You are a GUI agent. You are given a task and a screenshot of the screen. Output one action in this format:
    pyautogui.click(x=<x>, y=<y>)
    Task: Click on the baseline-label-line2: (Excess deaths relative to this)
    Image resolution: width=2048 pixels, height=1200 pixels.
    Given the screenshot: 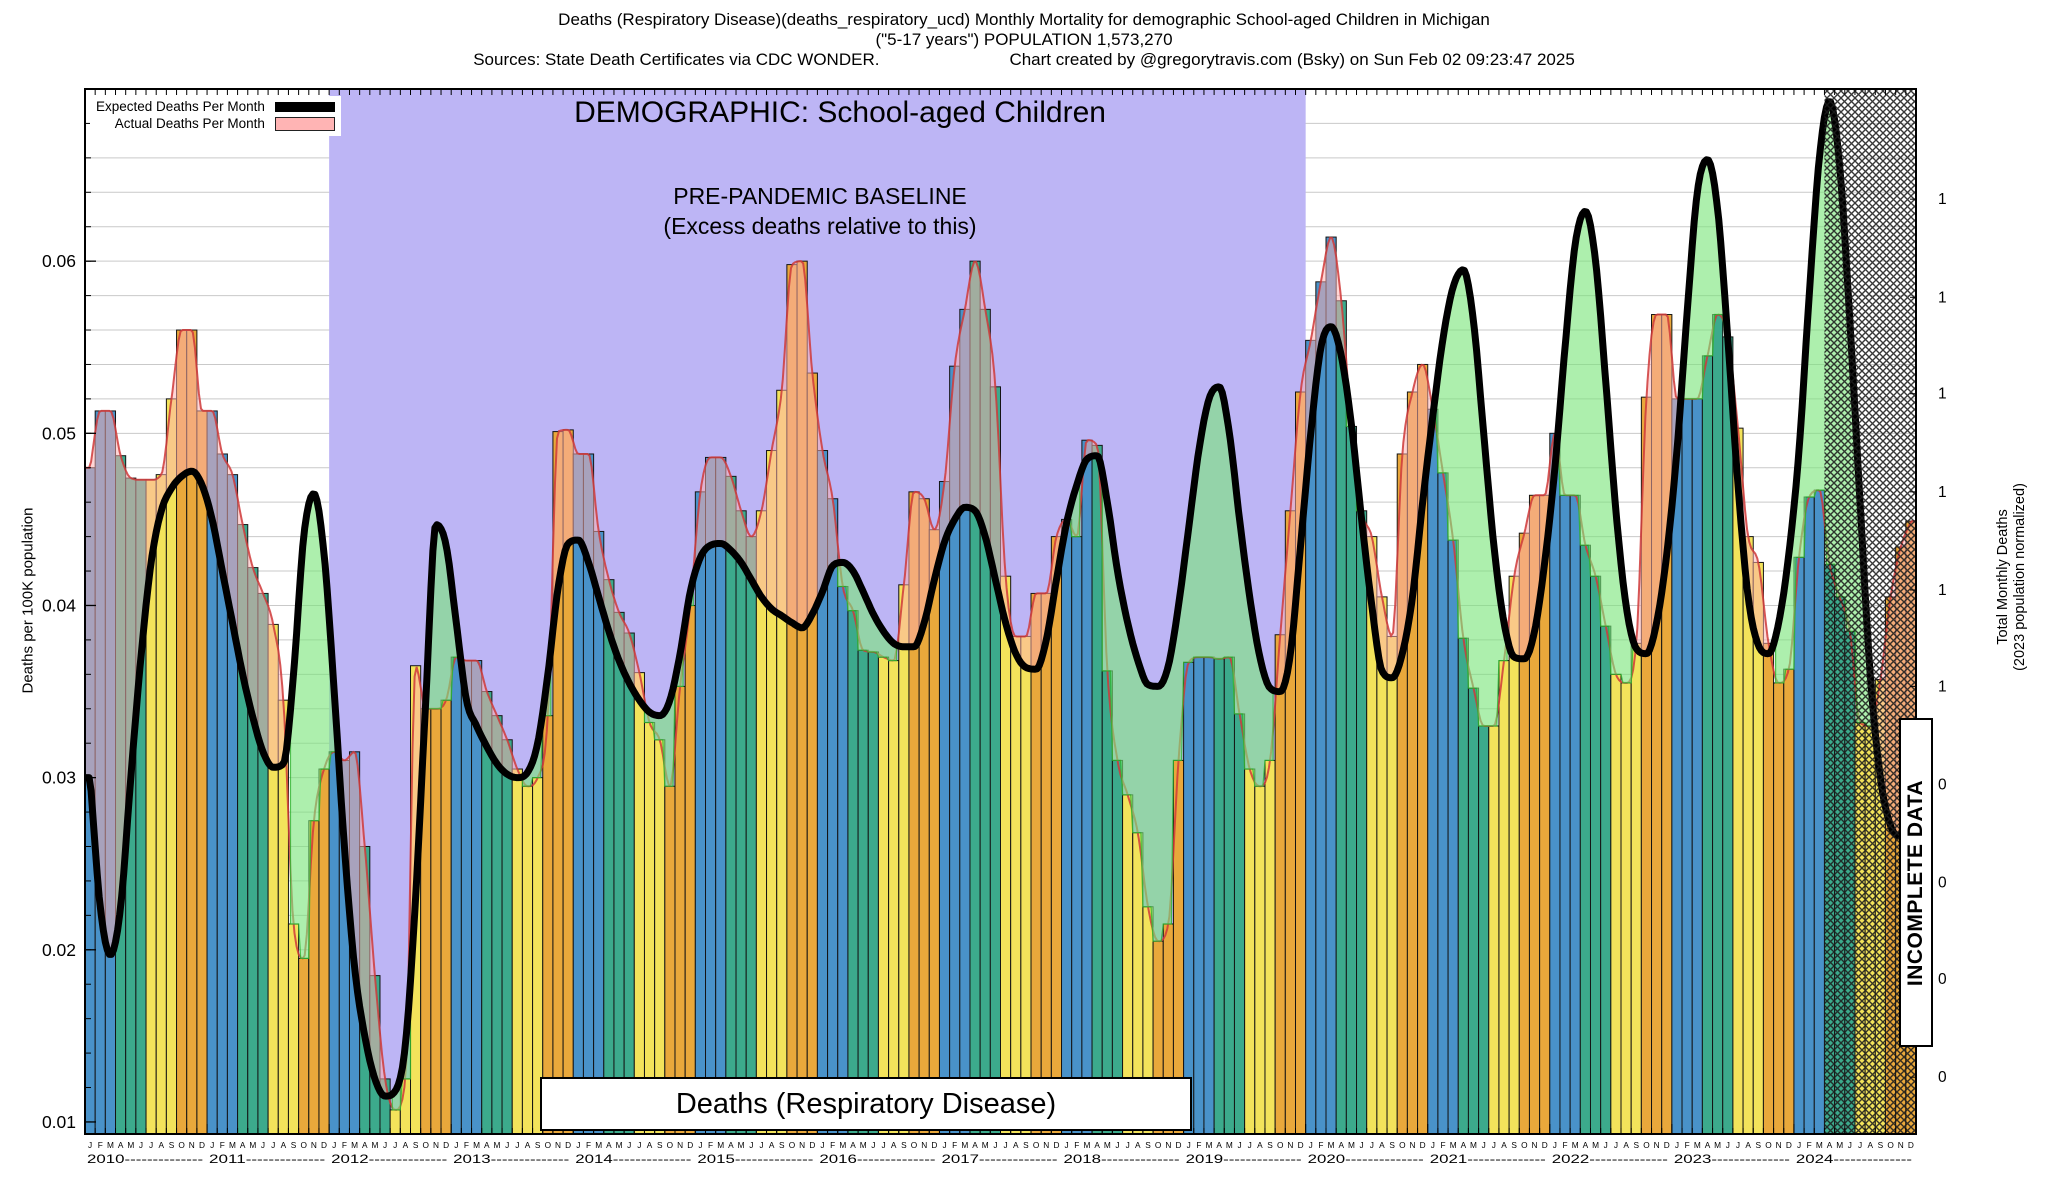 What is the action you would take?
    pyautogui.click(x=820, y=226)
    